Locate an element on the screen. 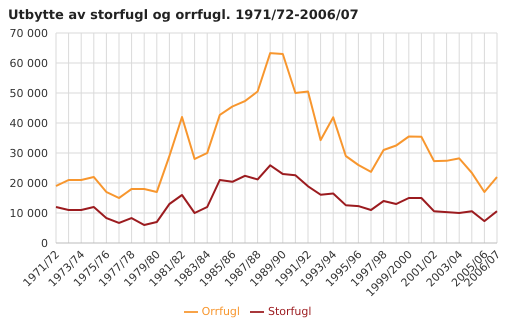 The height and width of the screenshot is (330, 511). y-tick-label: 10 000 is located at coordinates (29, 213).